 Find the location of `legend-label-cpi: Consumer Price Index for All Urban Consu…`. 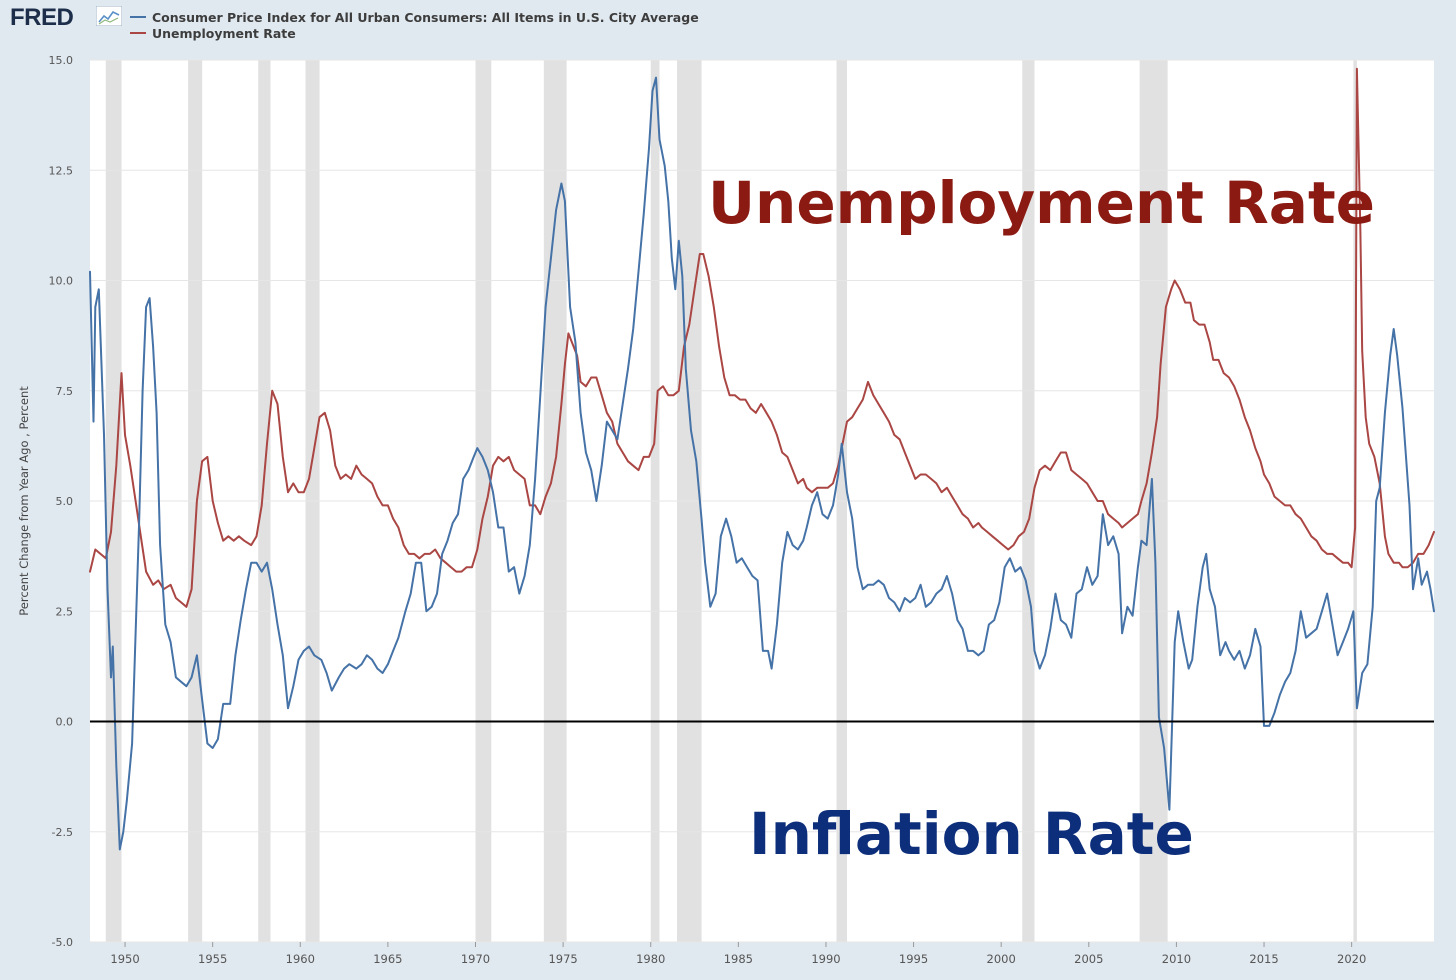

legend-label-cpi: Consumer Price Index for All Urban Consu… is located at coordinates (425, 17).